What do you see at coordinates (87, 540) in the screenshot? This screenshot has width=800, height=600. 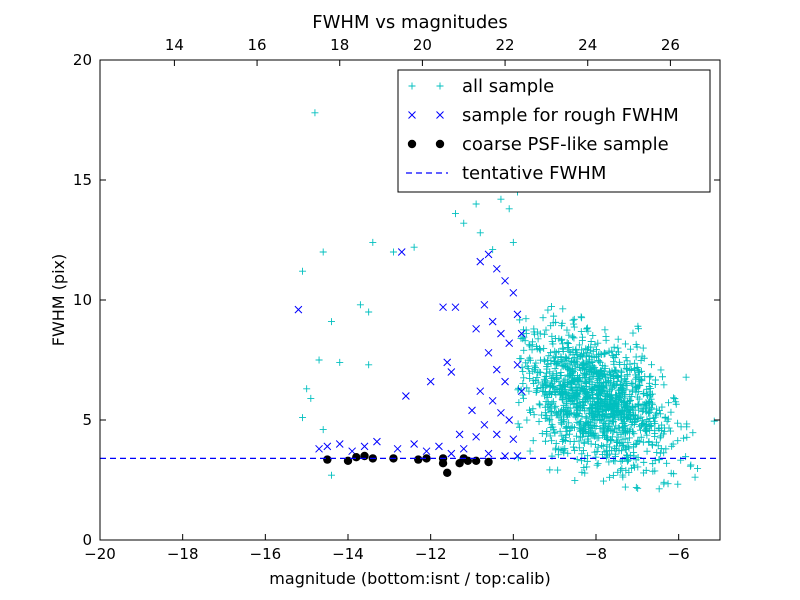 I see `y-tick-label: 0` at bounding box center [87, 540].